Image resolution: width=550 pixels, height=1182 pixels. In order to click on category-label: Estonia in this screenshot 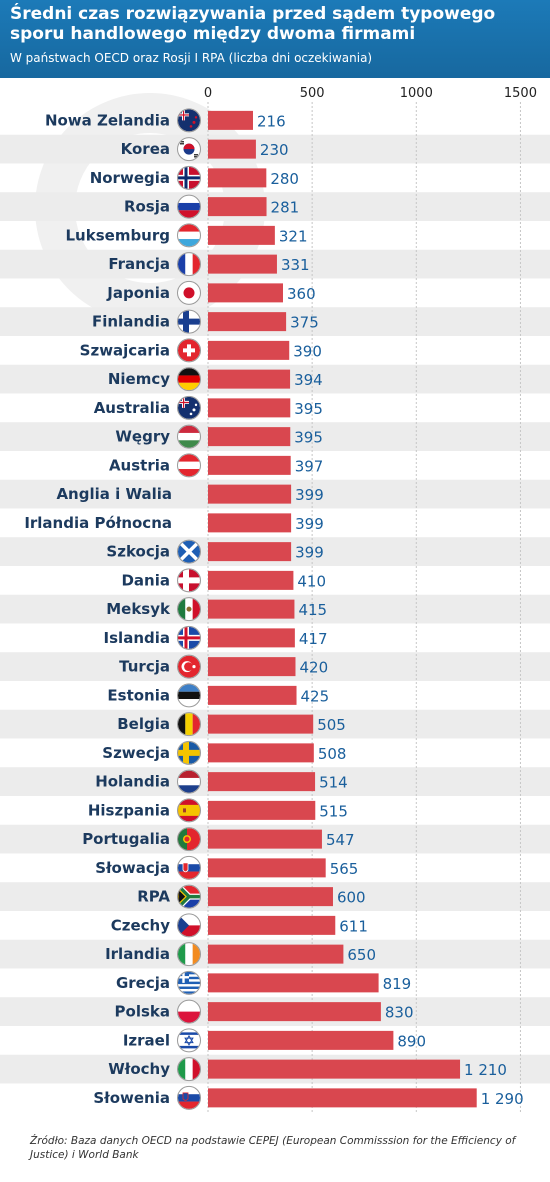, I will do `click(138, 695)`.